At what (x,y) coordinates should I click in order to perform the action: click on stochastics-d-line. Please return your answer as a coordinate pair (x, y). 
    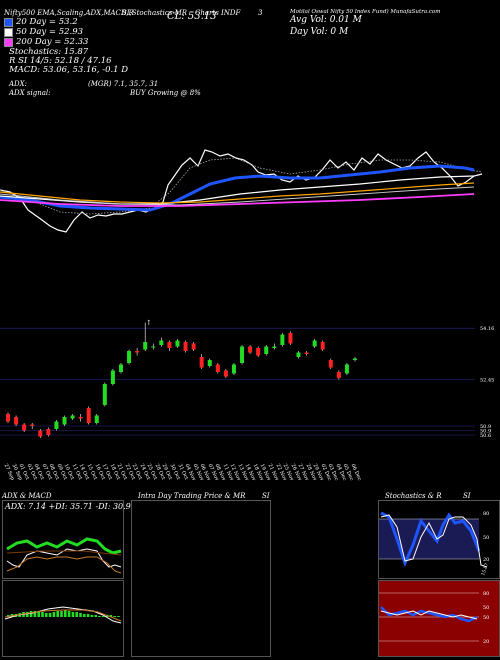
    Looking at the image, I should click on (434, 541).